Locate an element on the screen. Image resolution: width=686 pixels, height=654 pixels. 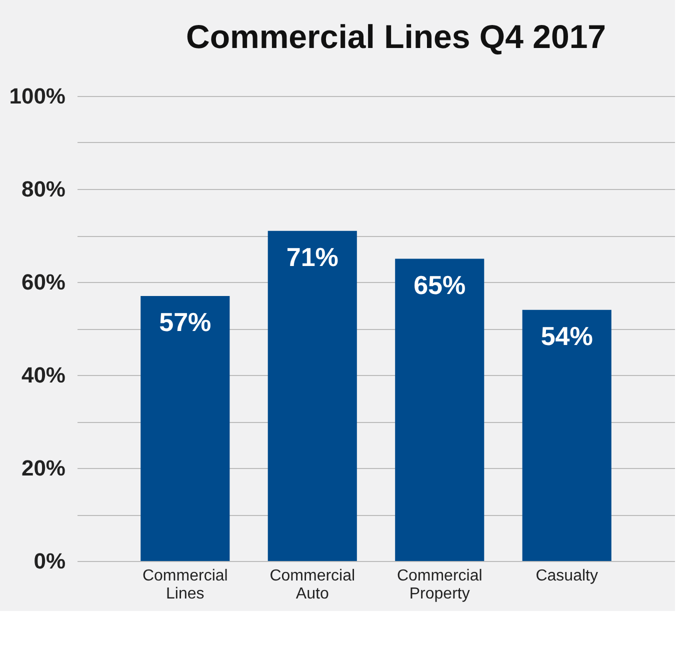
y-tick-label: 0% is located at coordinates (50, 561).